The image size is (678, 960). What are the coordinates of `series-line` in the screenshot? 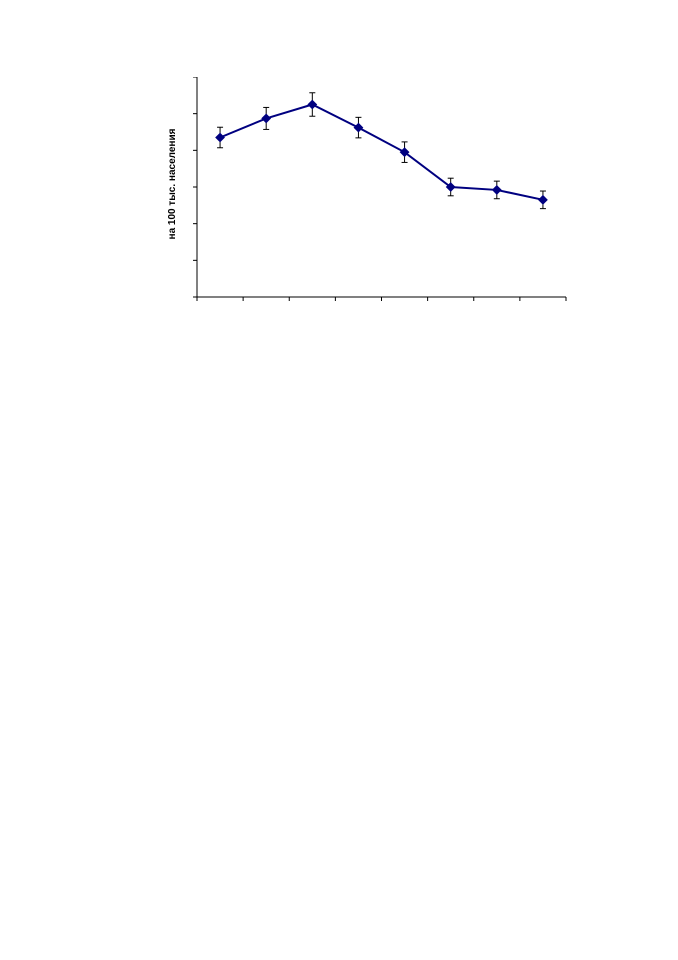 It's located at (381, 152).